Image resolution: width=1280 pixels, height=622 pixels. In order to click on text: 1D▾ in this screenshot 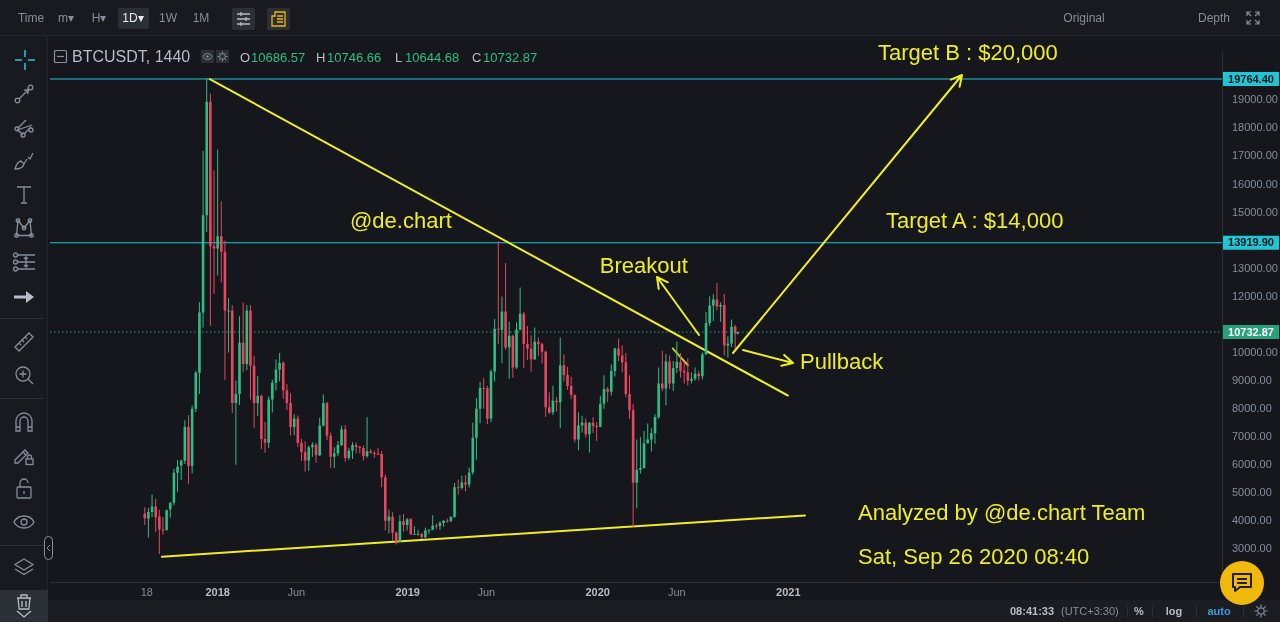, I will do `click(133, 18)`.